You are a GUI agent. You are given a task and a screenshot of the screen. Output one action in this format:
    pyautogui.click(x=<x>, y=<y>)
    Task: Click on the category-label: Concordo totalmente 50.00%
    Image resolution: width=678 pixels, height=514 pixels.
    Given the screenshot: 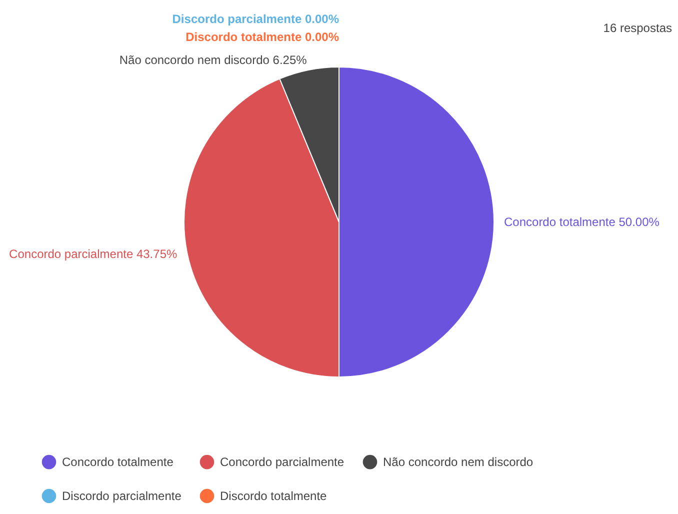 What is the action you would take?
    pyautogui.click(x=582, y=222)
    